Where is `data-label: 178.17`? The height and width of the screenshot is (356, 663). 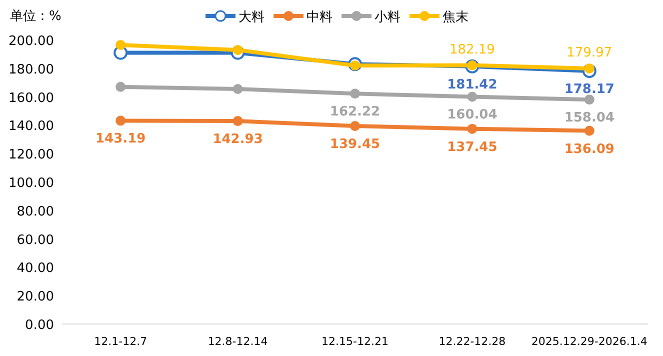 data-label: 178.17 is located at coordinates (589, 89).